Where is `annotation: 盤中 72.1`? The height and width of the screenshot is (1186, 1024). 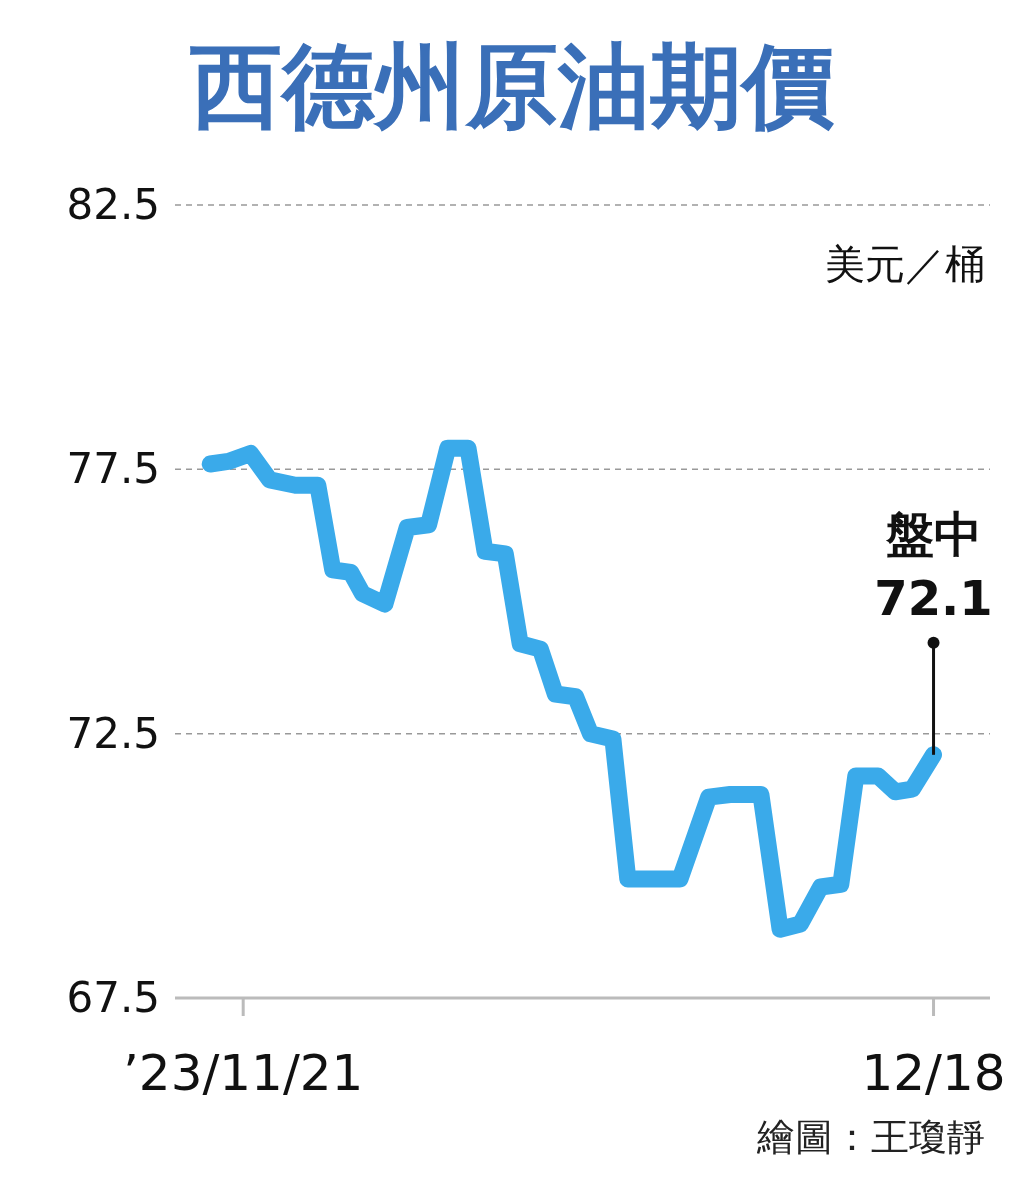
annotation: 盤中 72.1 is located at coordinates (933, 565).